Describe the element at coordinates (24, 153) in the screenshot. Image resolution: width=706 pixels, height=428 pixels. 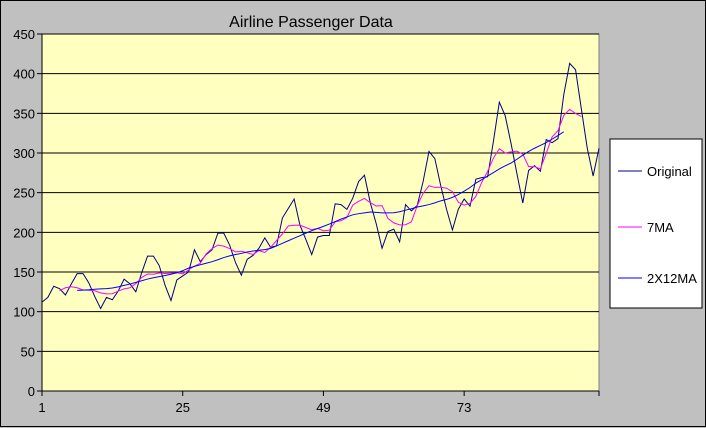
I see `y-tick-label-6: 300` at that location.